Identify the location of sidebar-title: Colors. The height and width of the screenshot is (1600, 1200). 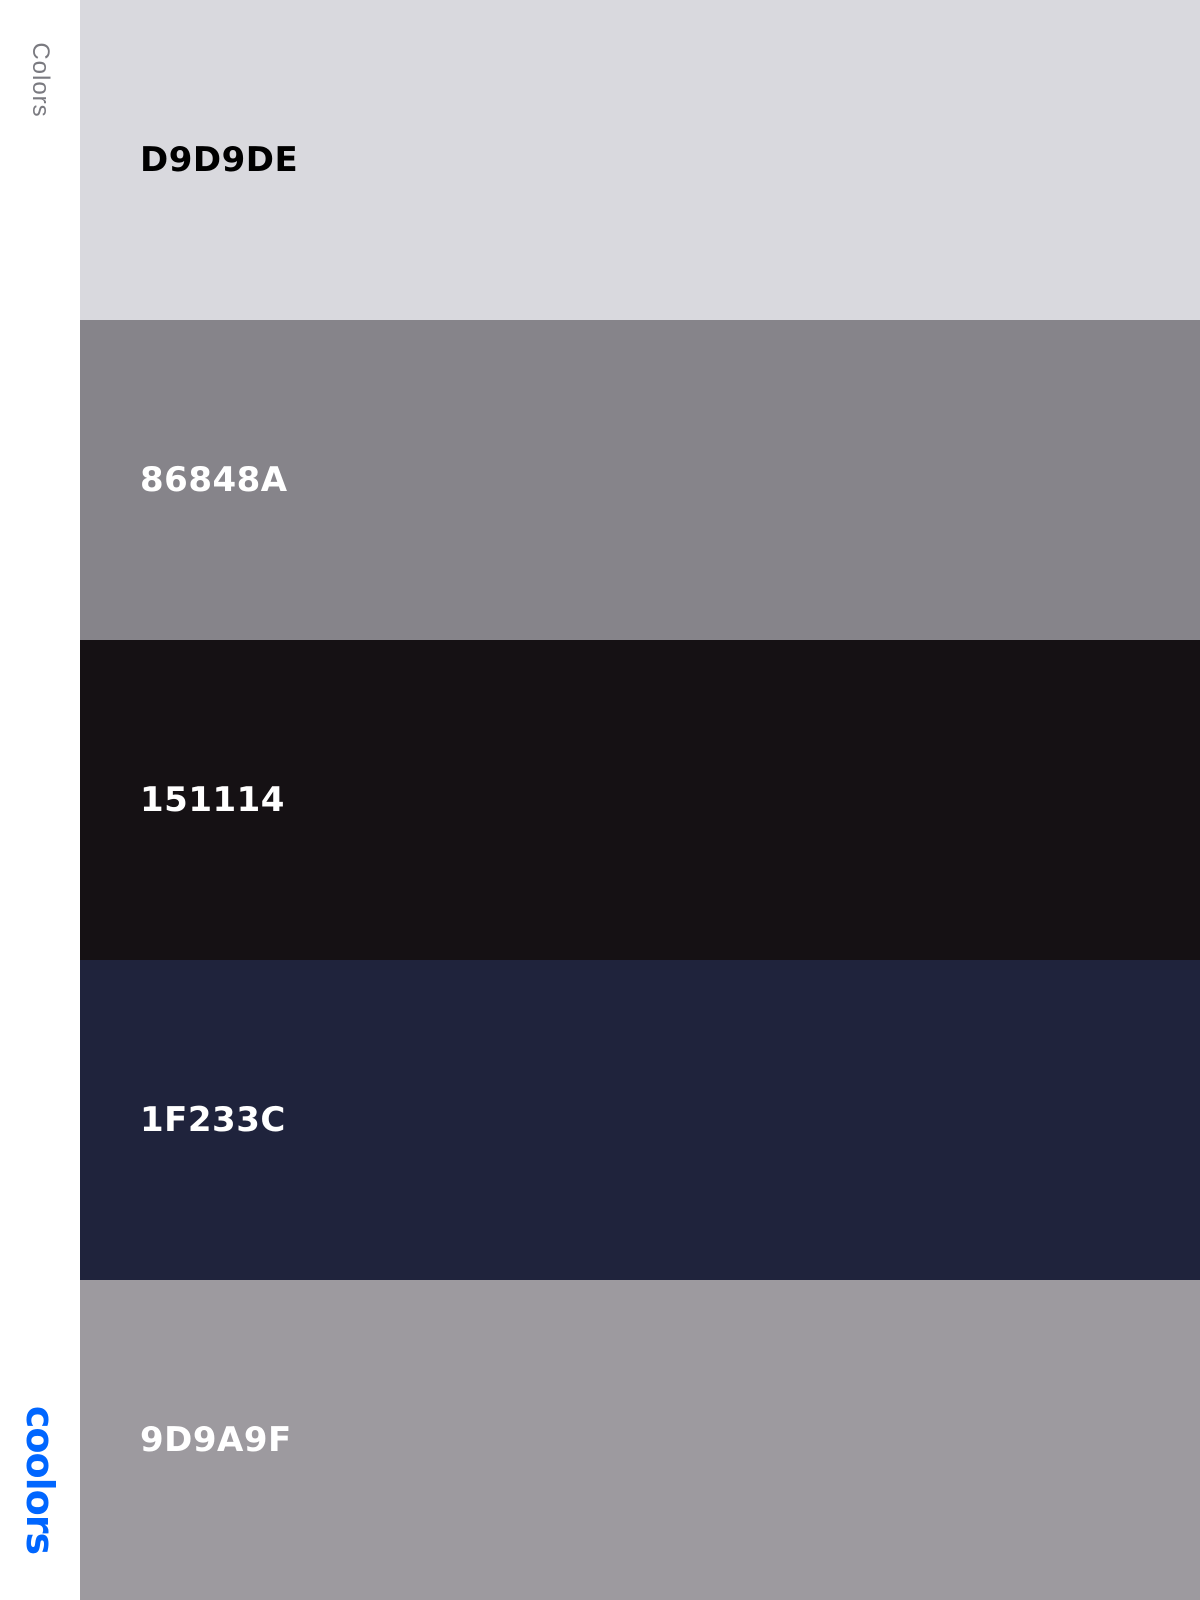
(40, 80).